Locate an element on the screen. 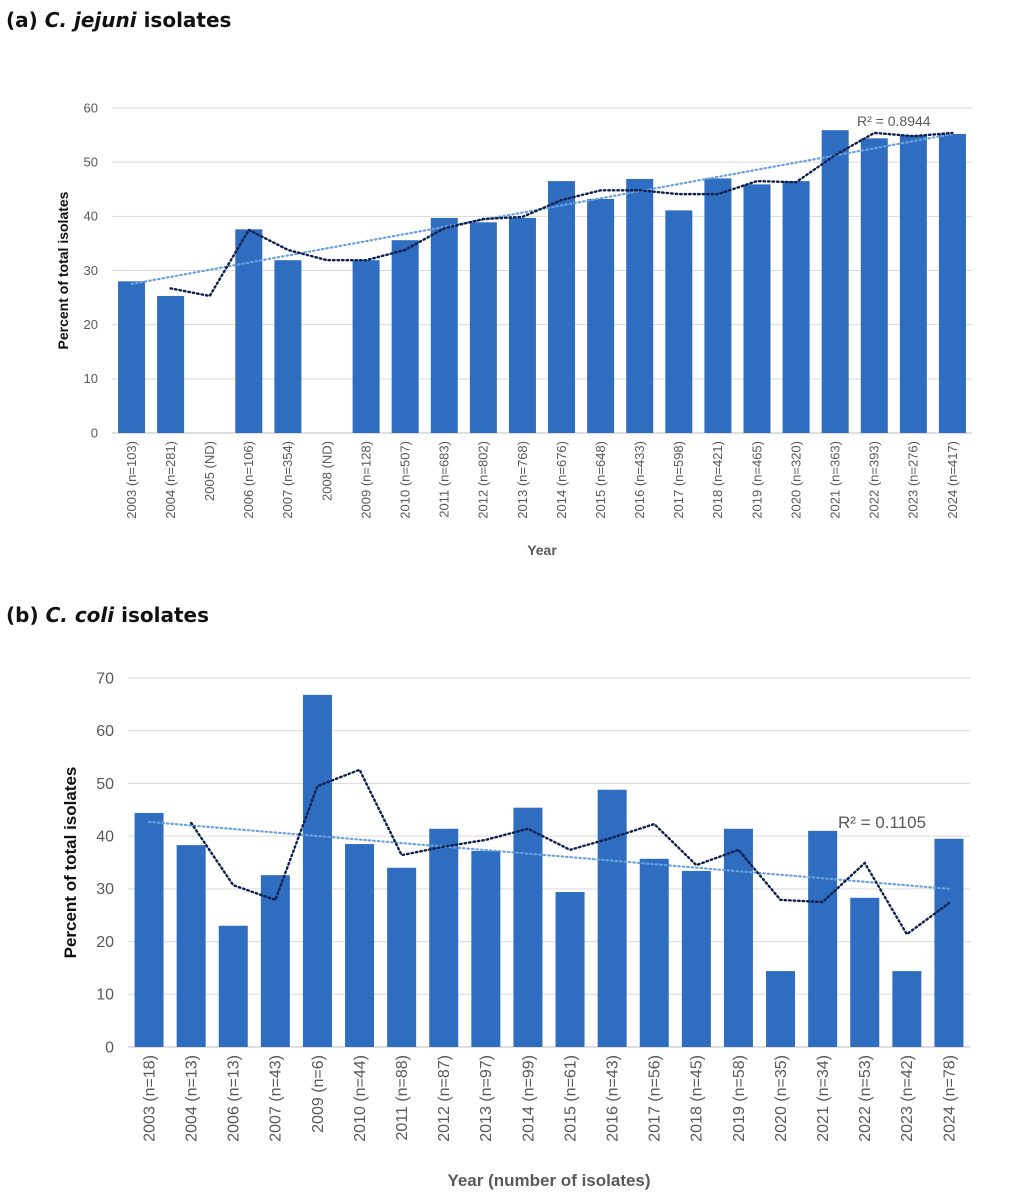 Image resolution: width=1026 pixels, height=1204 pixels. x-tick-label: 2008 (ND) is located at coordinates (326, 471).